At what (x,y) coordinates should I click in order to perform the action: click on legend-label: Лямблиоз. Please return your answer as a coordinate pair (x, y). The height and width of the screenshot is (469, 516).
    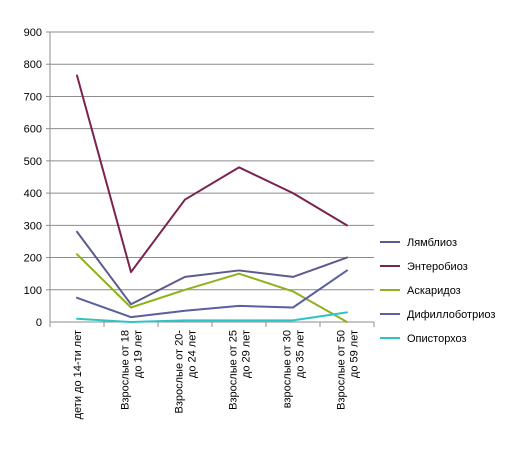
    Looking at the image, I should click on (432, 243).